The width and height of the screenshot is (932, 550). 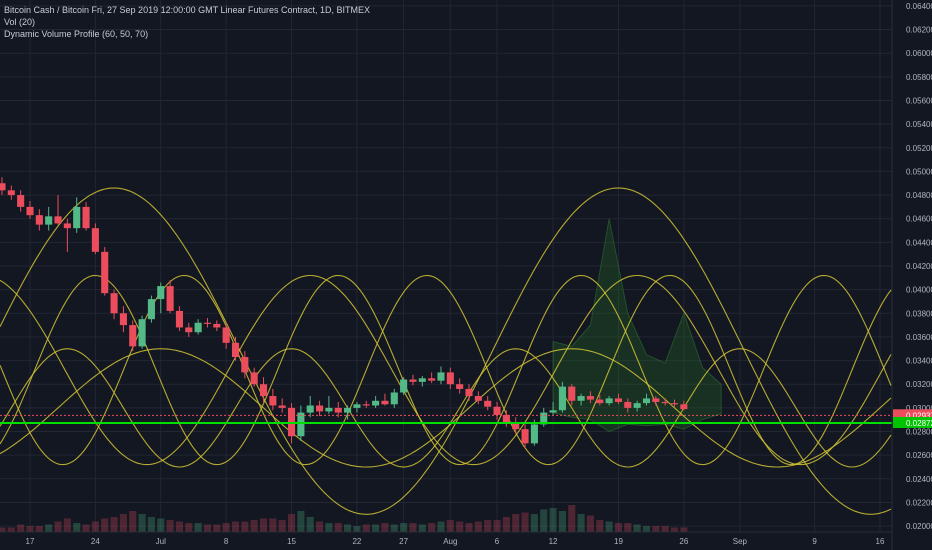 What do you see at coordinates (553, 541) in the screenshot?
I see `time-tick-label: 12` at bounding box center [553, 541].